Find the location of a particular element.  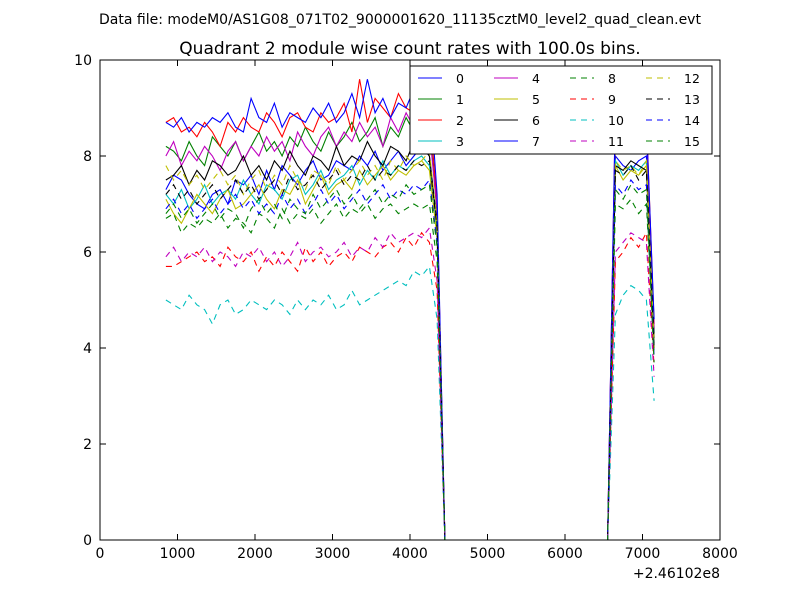

legend-label-15: 15 is located at coordinates (692, 141).